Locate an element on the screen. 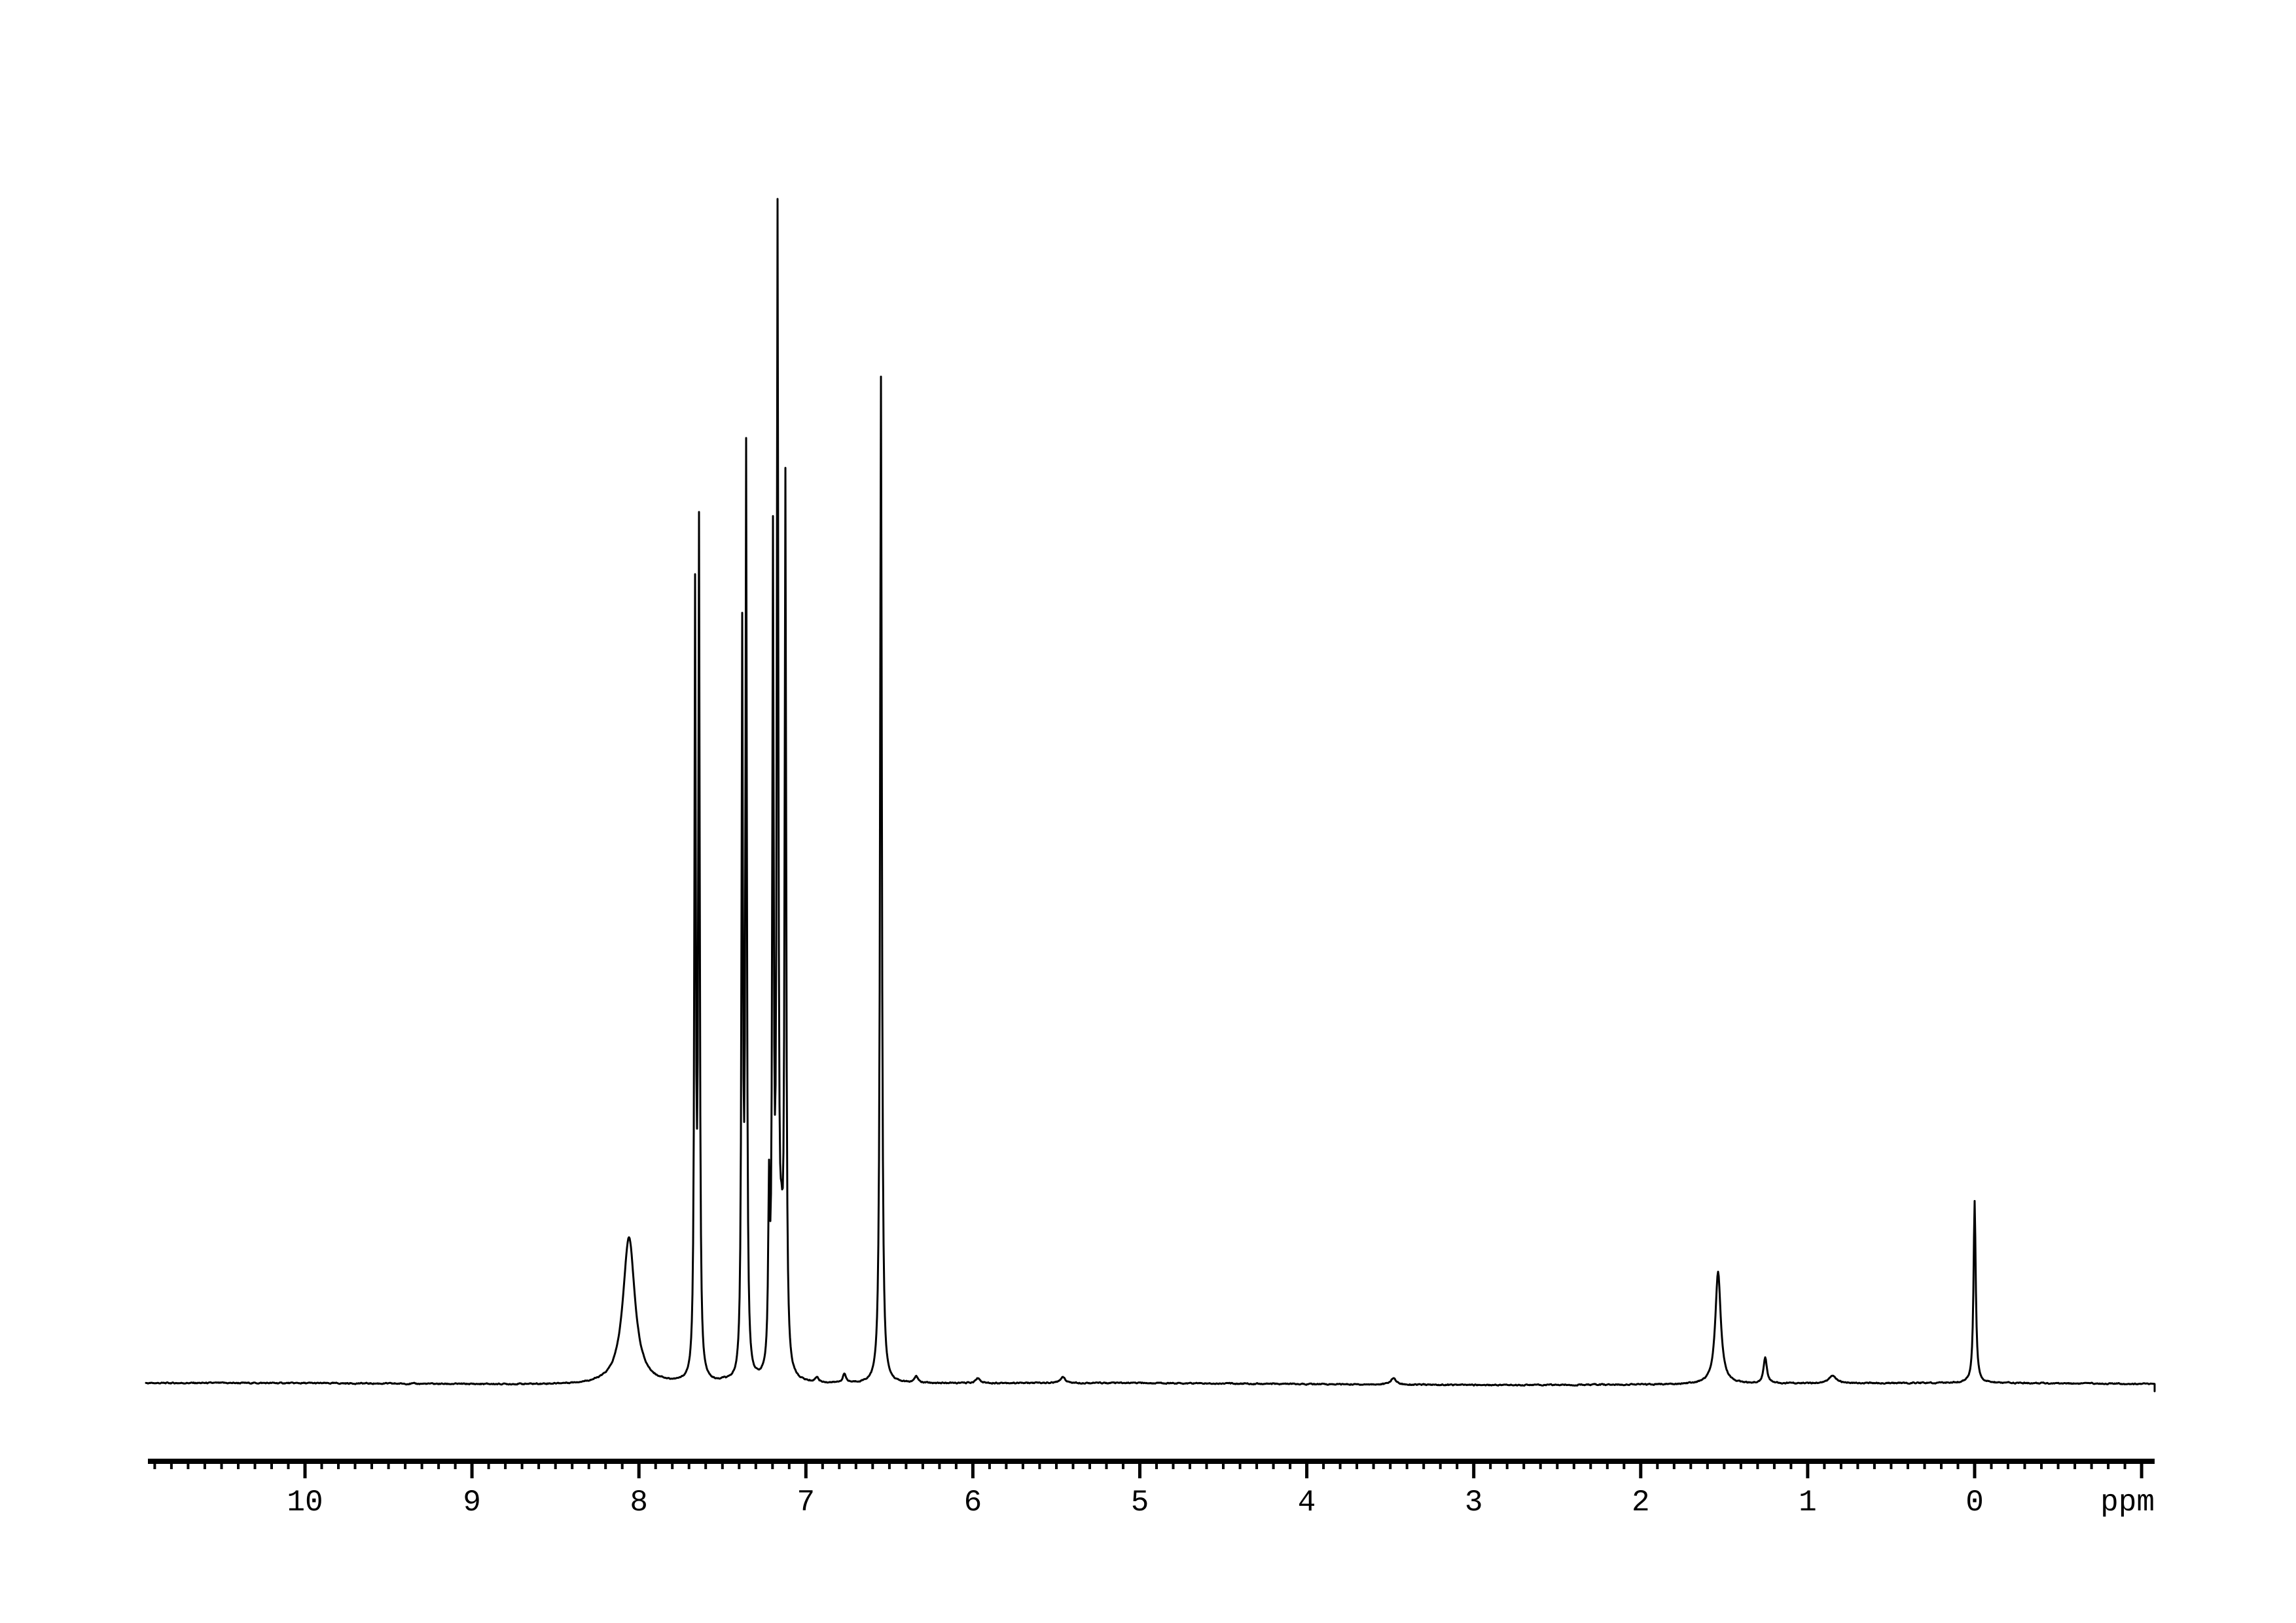 The height and width of the screenshot is (1623, 2296). axis-tick-label: 9 is located at coordinates (472, 1503).